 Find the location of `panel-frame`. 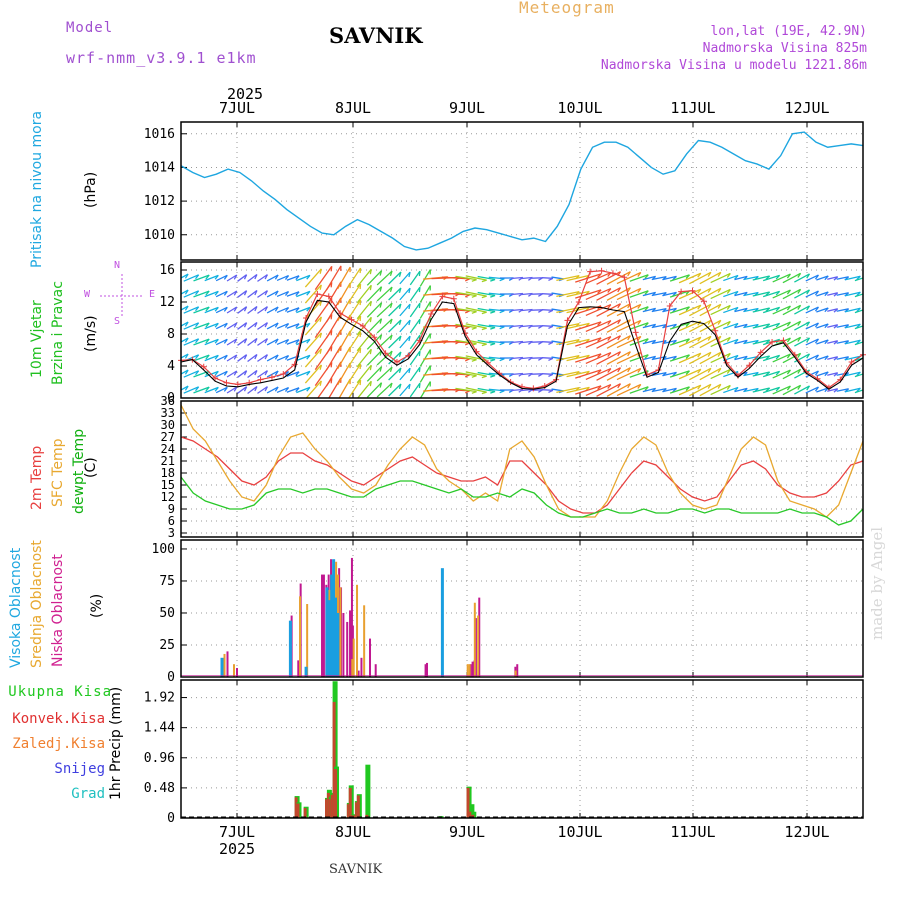

panel-frame is located at coordinates (522, 608).